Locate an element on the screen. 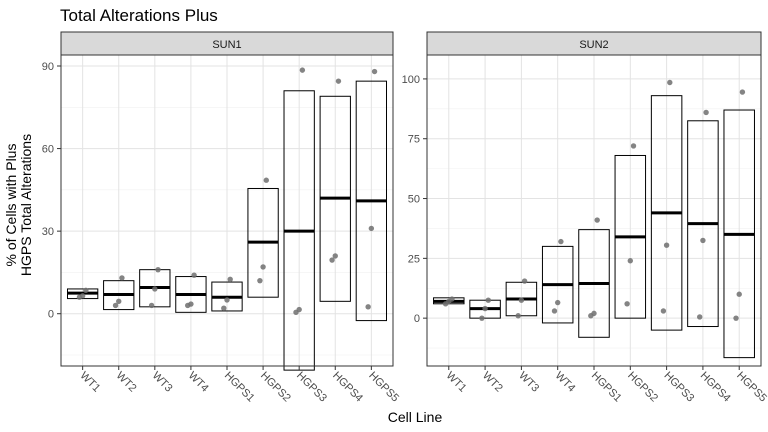  y-axis-label-line-1: % of Cells with Plus is located at coordinates (11, 205).